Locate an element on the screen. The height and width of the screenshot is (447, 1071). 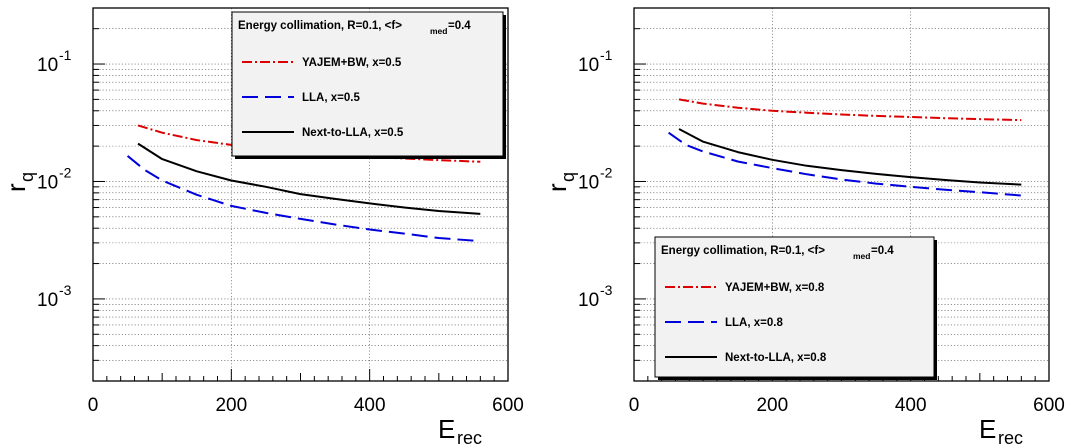
series-group is located at coordinates (845, 147).